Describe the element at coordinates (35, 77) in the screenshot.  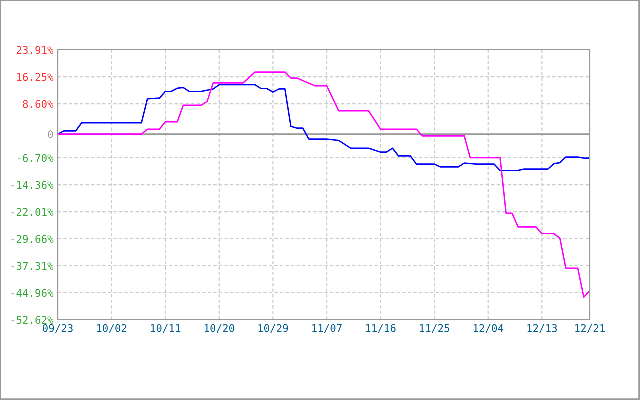
I see `y-tick-label: 16.25%` at that location.